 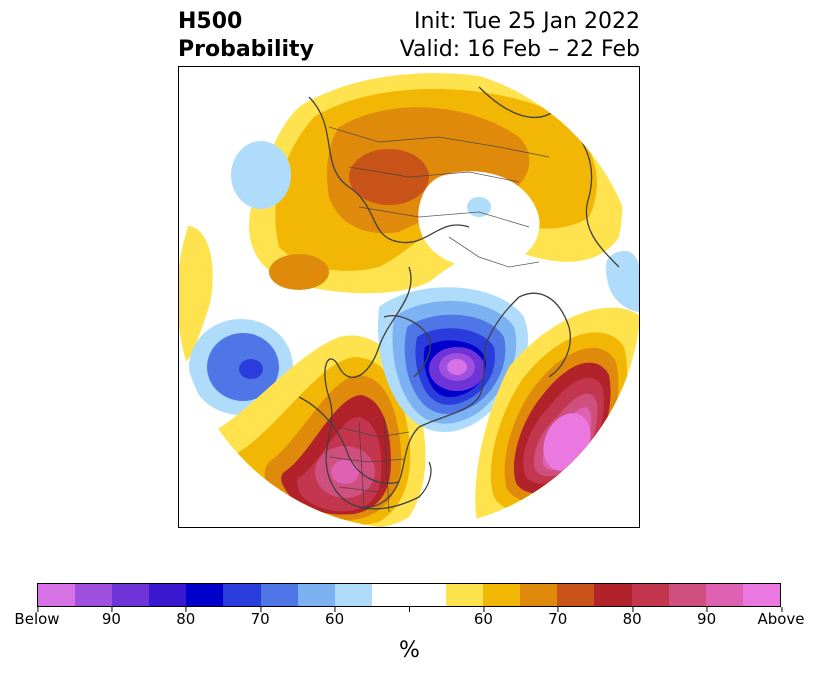 I want to click on title-variable: H500, so click(x=210, y=21).